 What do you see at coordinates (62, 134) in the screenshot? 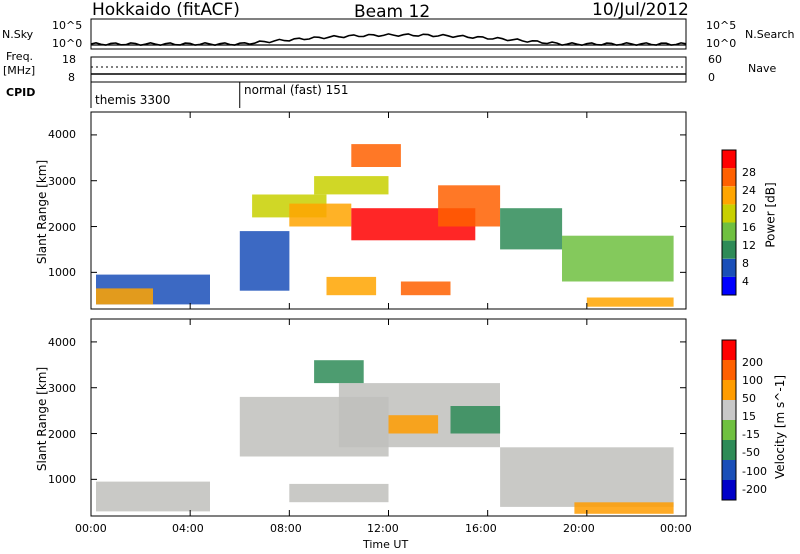
I see `power-ytick-4000: 4000` at bounding box center [62, 134].